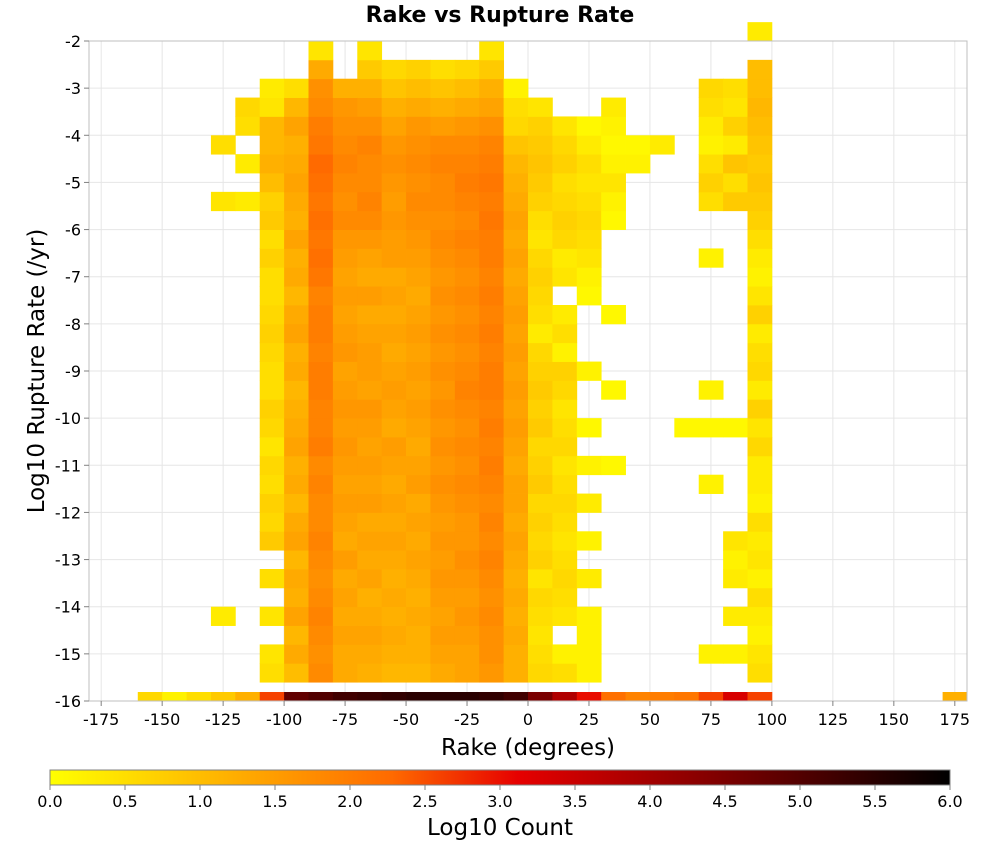  I want to click on x-tick-label: 100, so click(772, 719).